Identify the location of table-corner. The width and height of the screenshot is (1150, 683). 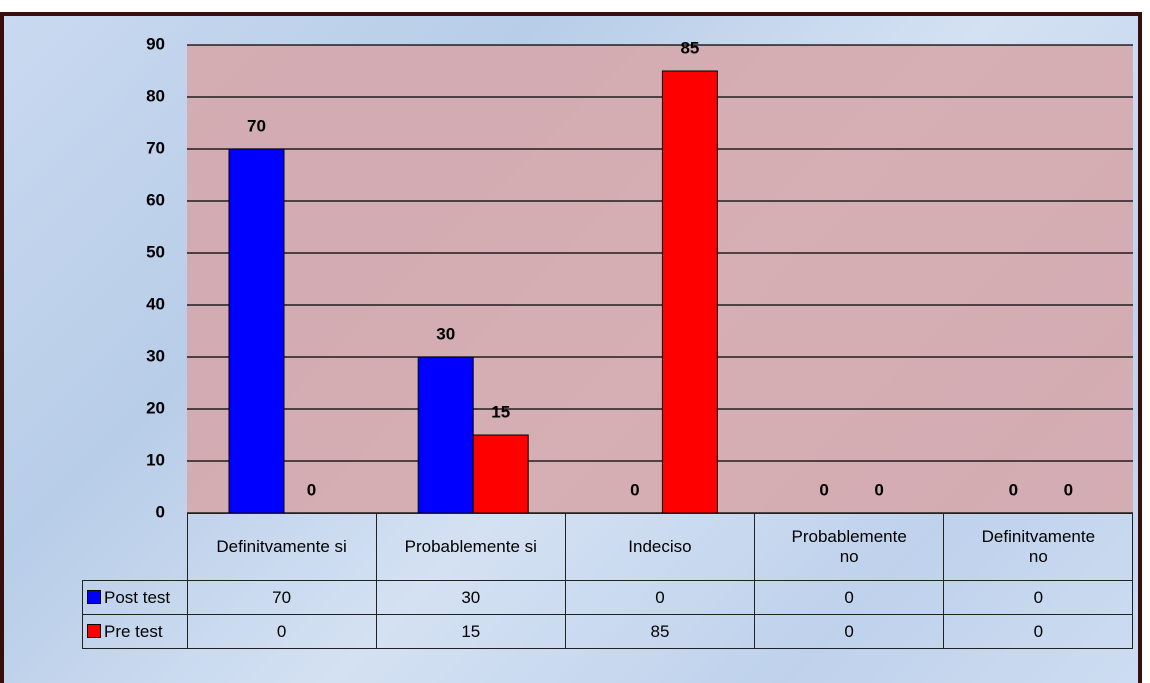
(135, 547).